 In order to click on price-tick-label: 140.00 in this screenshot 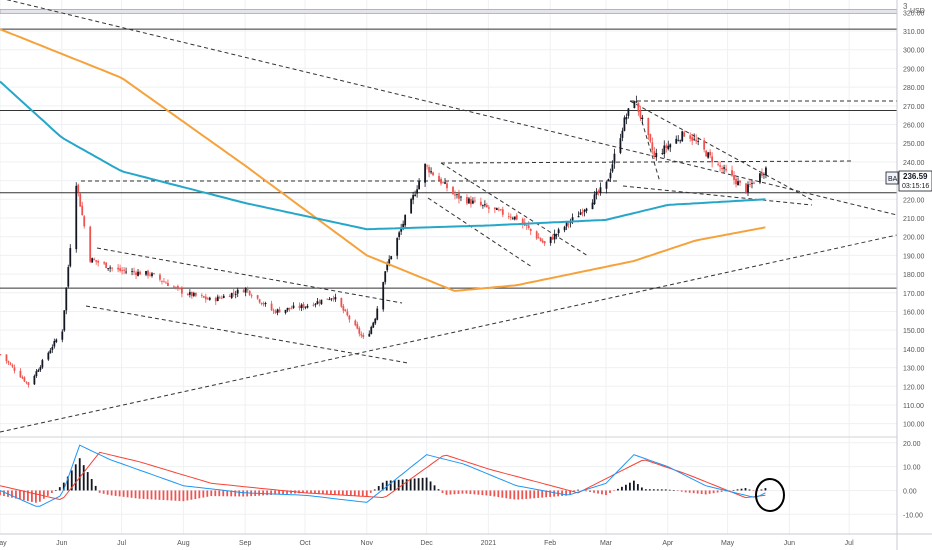, I will do `click(914, 350)`.